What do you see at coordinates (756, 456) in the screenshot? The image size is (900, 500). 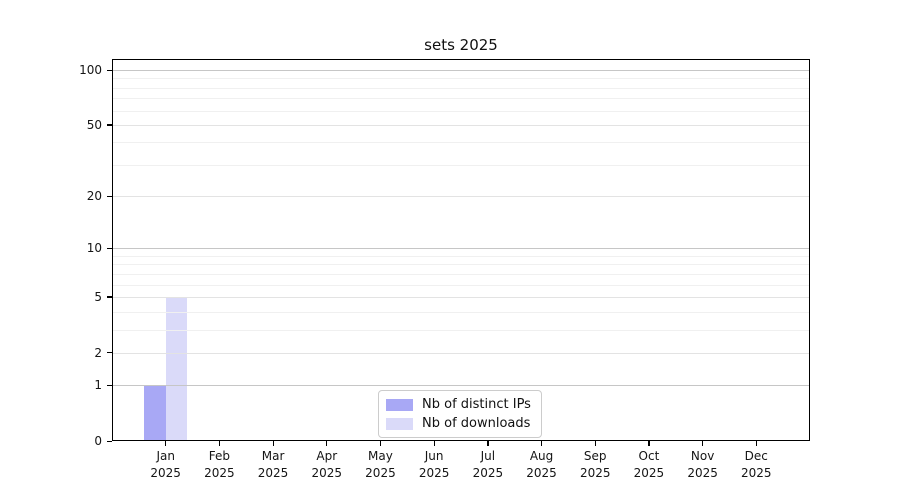 I see `x-tick-month: Dec` at bounding box center [756, 456].